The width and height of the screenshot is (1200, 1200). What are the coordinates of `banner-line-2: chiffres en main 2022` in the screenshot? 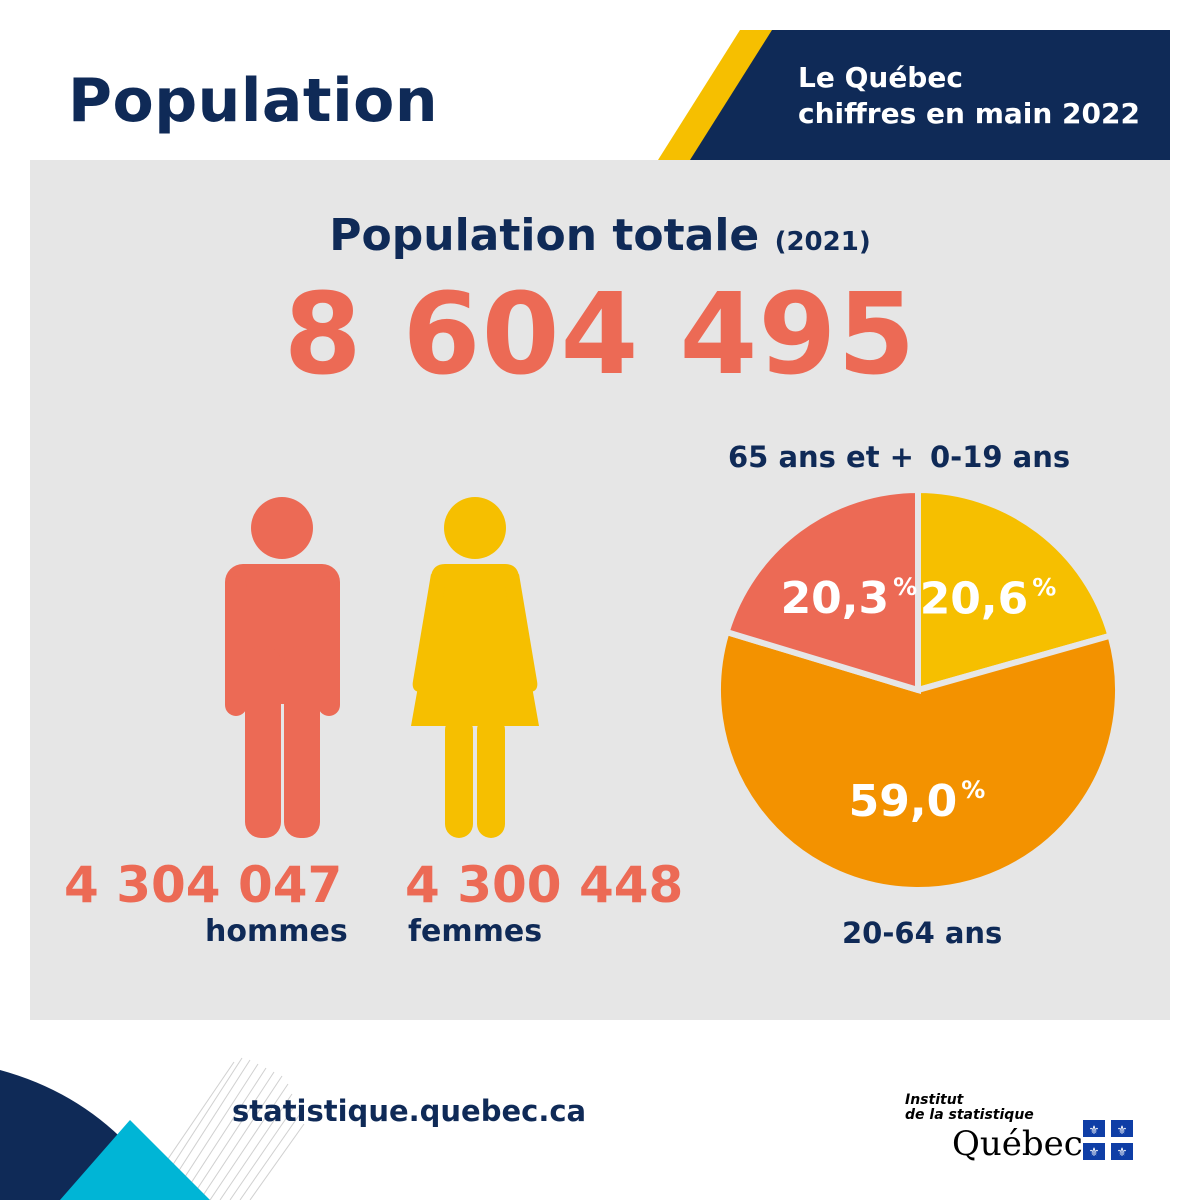 It's located at (969, 113).